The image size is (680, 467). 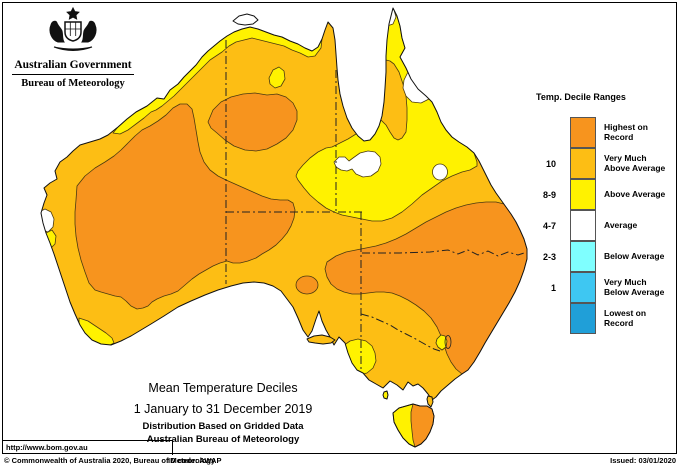 What do you see at coordinates (583, 225) in the screenshot?
I see `legend-swatch-average` at bounding box center [583, 225].